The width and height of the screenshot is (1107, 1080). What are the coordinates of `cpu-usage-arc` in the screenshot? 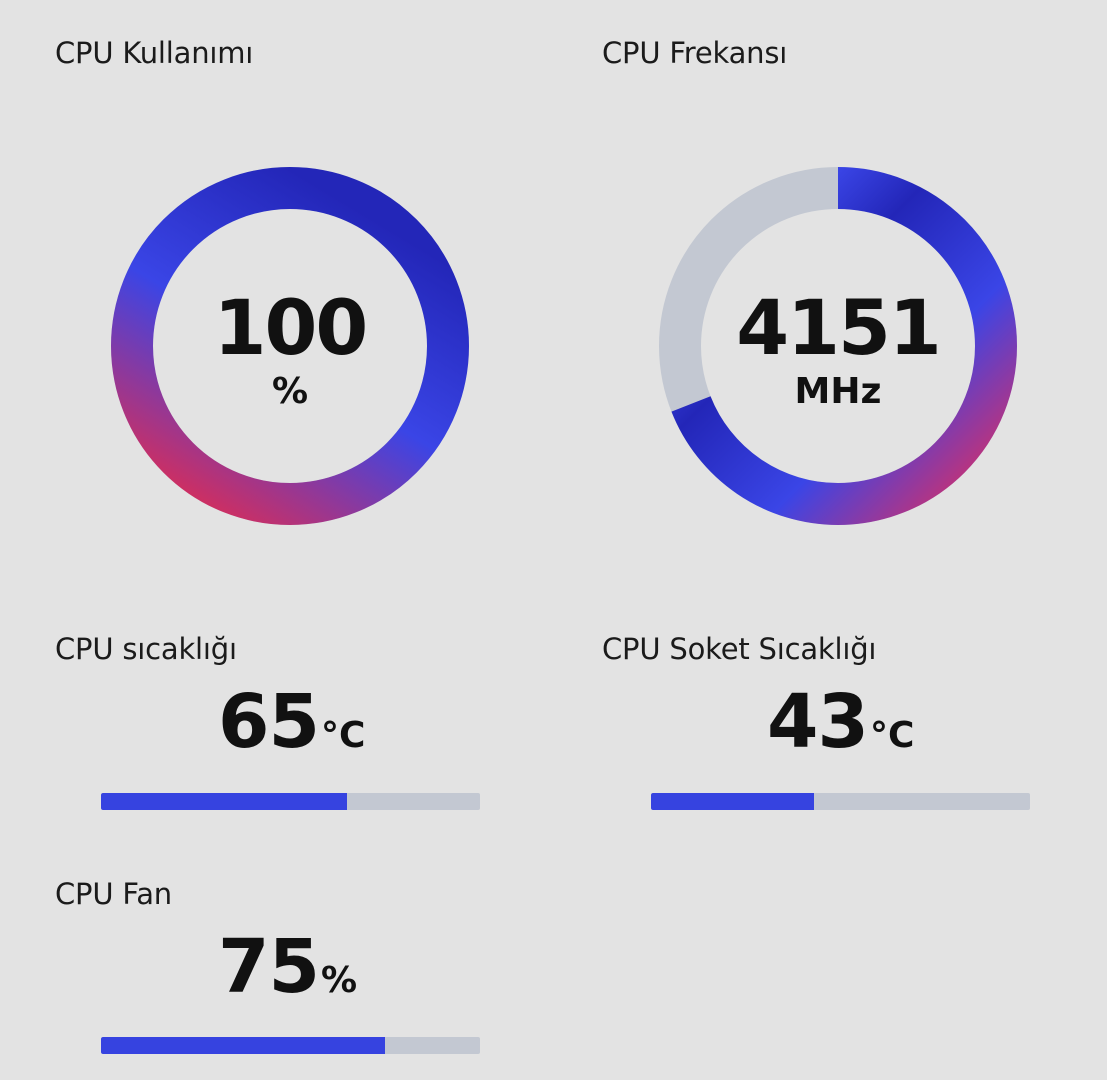 It's located at (290, 346).